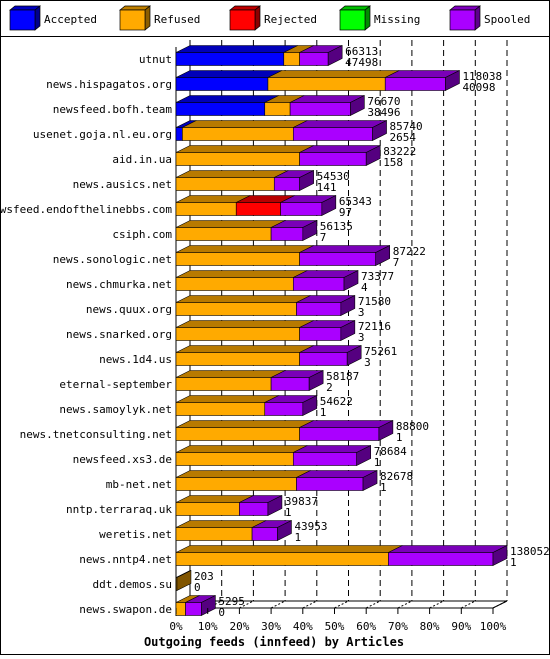 The height and width of the screenshot is (659, 550). What do you see at coordinates (393, 162) in the screenshot?
I see `accepted-count-label: 158` at bounding box center [393, 162].